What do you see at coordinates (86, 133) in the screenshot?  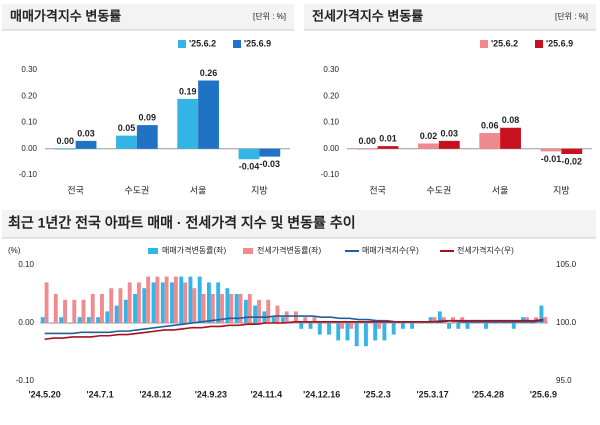 I see `data-label: 0.03` at bounding box center [86, 133].